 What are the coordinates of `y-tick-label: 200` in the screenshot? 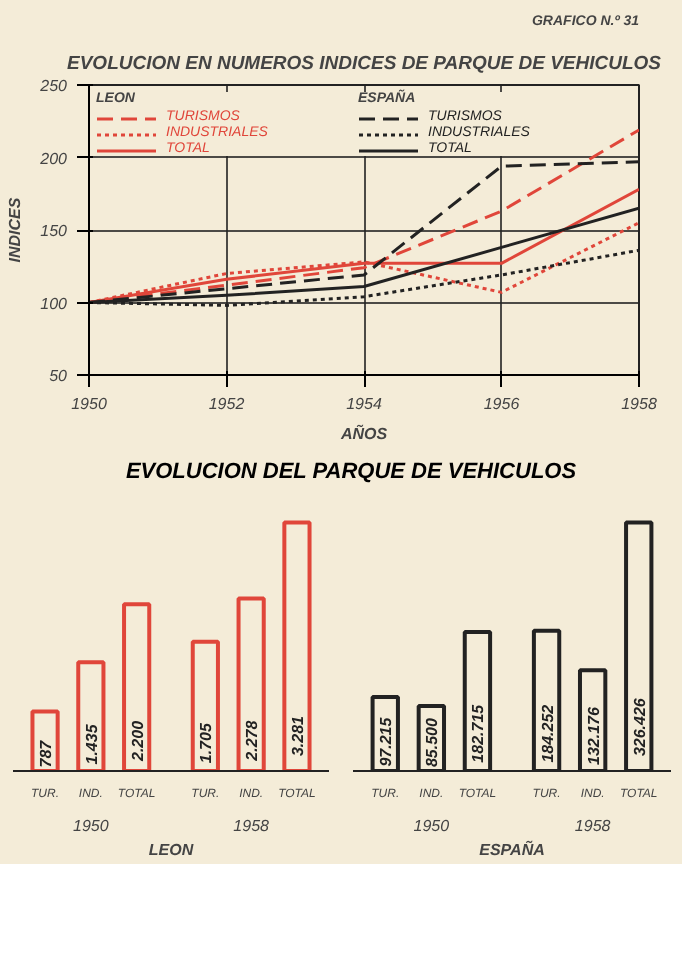 It's located at (53, 158).